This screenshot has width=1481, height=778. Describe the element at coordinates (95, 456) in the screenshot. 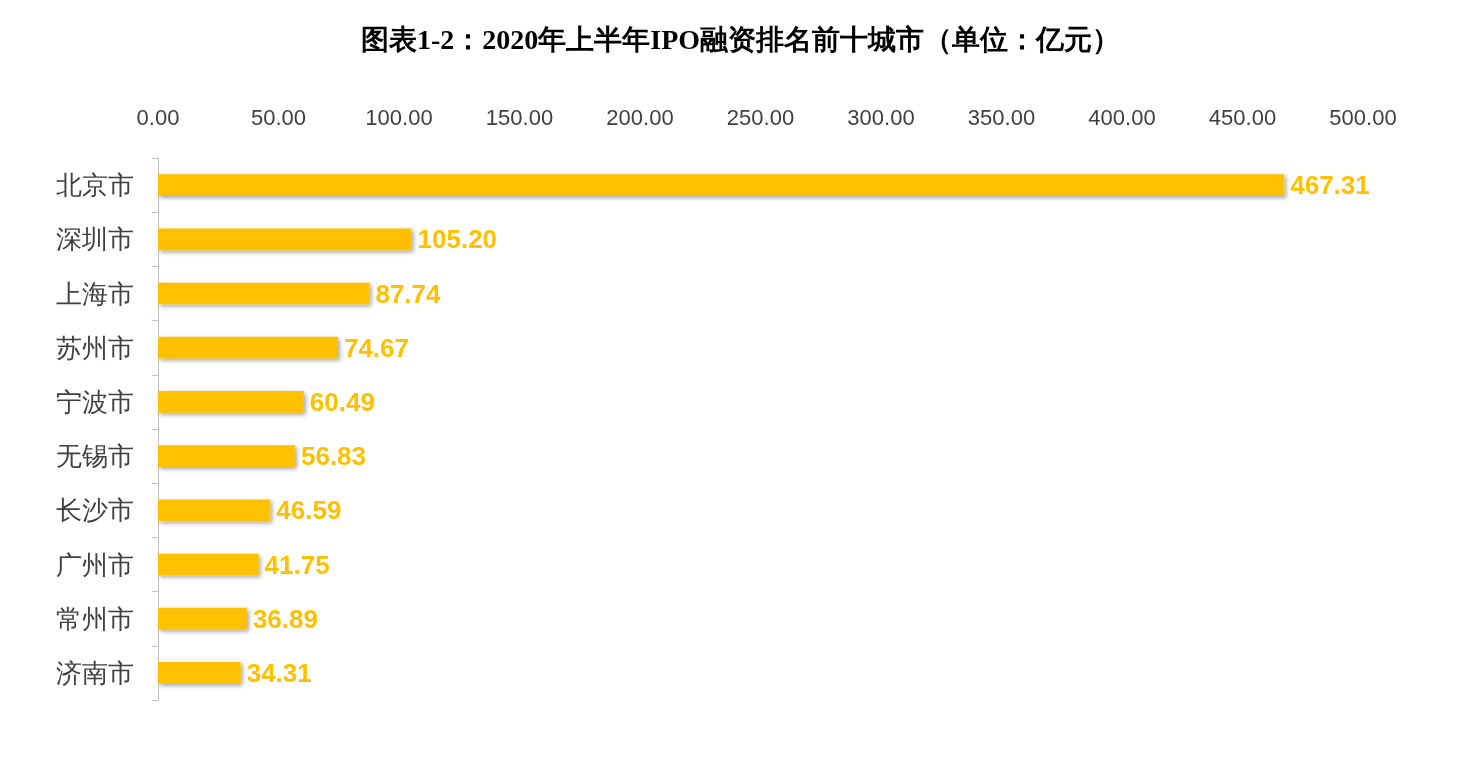

I see `y-tick-label: 无锡市` at that location.